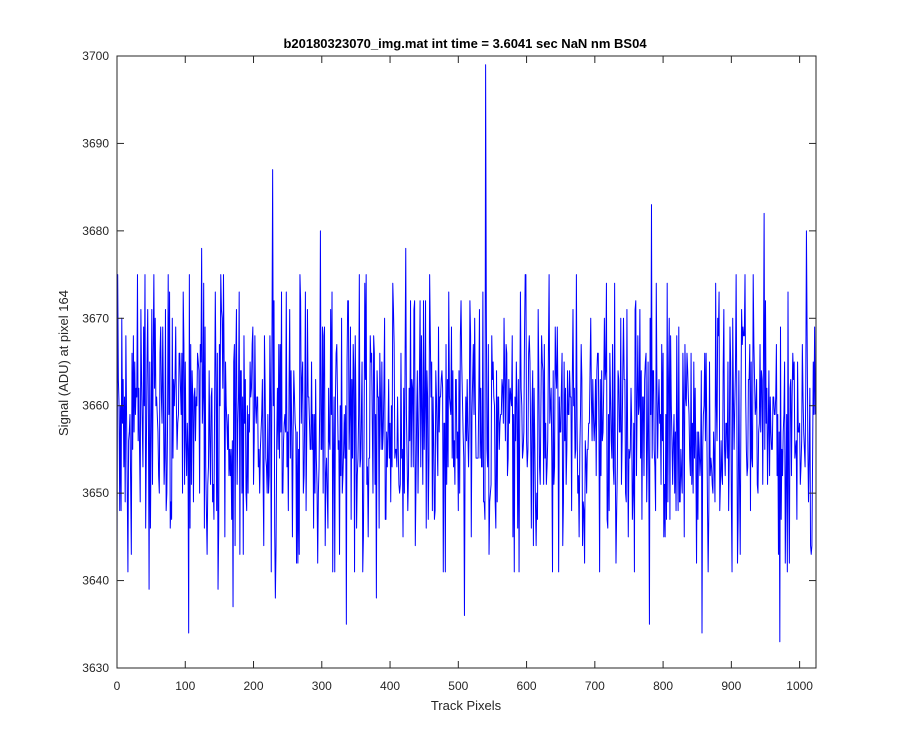 This screenshot has height=755, width=900. What do you see at coordinates (95, 143) in the screenshot?
I see `y-tick-label: 3690` at bounding box center [95, 143].